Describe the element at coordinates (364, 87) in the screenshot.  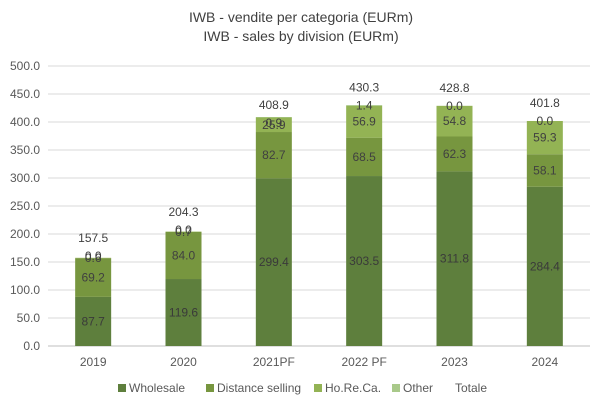
I see `total-value-label: 430.3` at that location.